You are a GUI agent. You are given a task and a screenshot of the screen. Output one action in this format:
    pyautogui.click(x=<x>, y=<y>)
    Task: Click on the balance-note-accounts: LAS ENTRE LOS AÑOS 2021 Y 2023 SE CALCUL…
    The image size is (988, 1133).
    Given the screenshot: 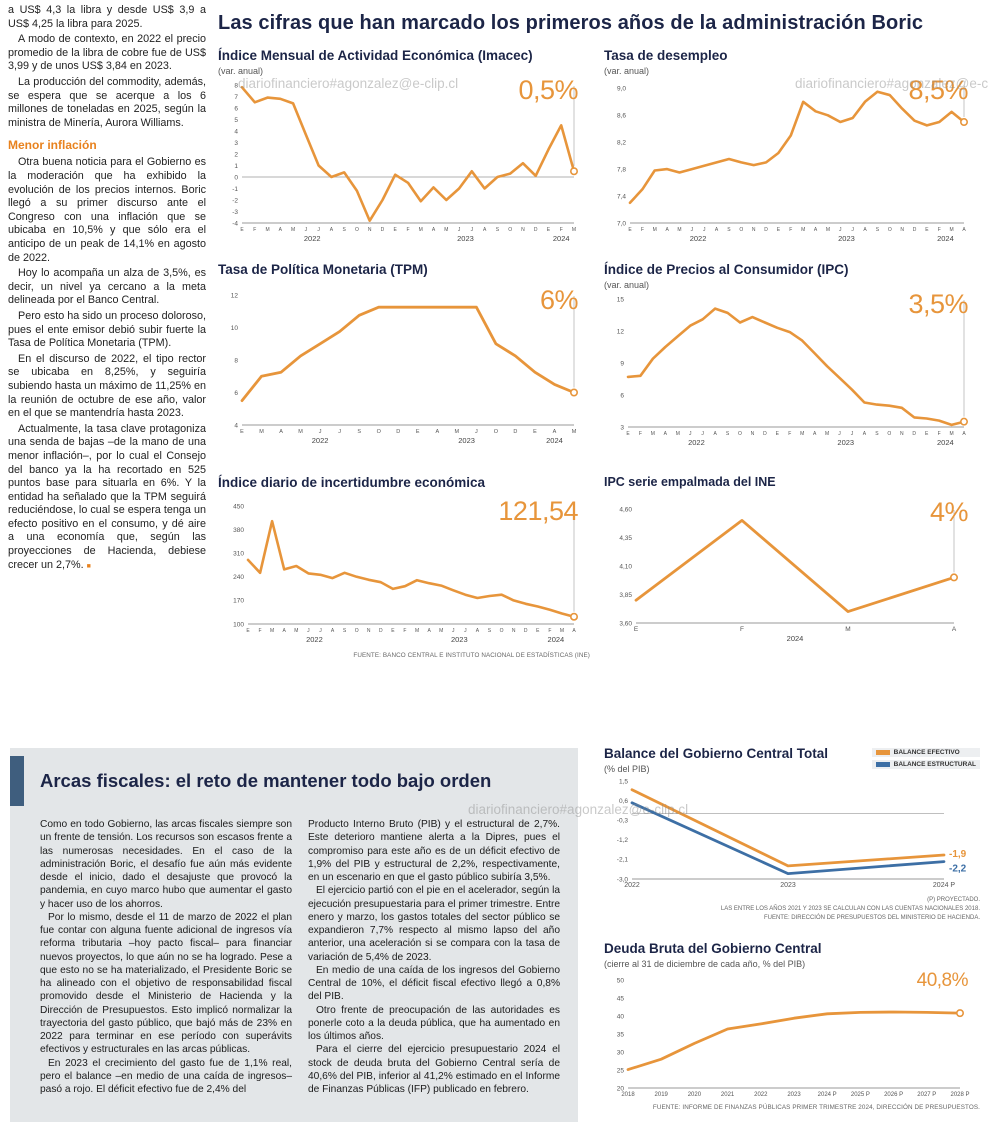 What is the action you would take?
    pyautogui.click(x=850, y=909)
    